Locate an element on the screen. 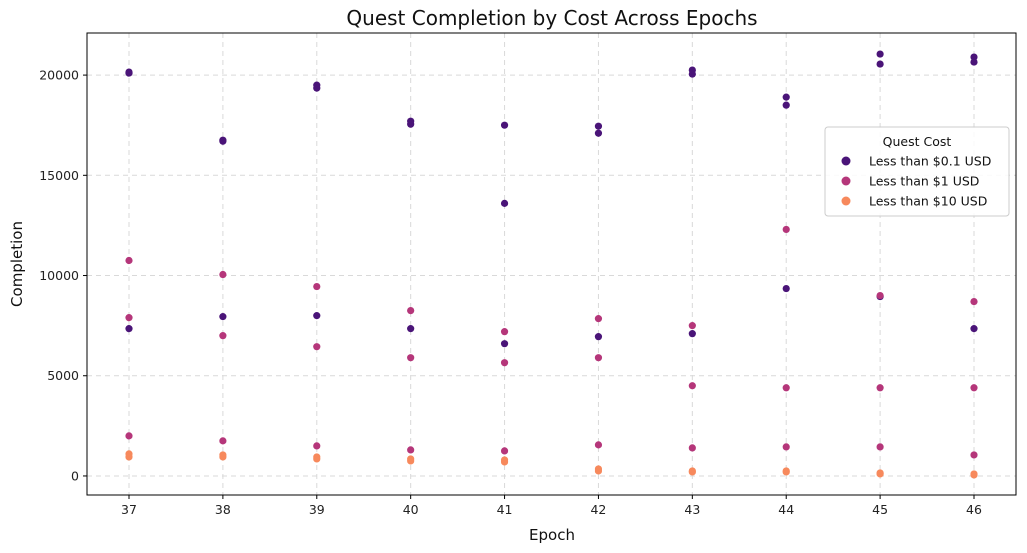 This screenshot has height=553, width=1027. y-tick-label: 5000 is located at coordinates (63, 375).